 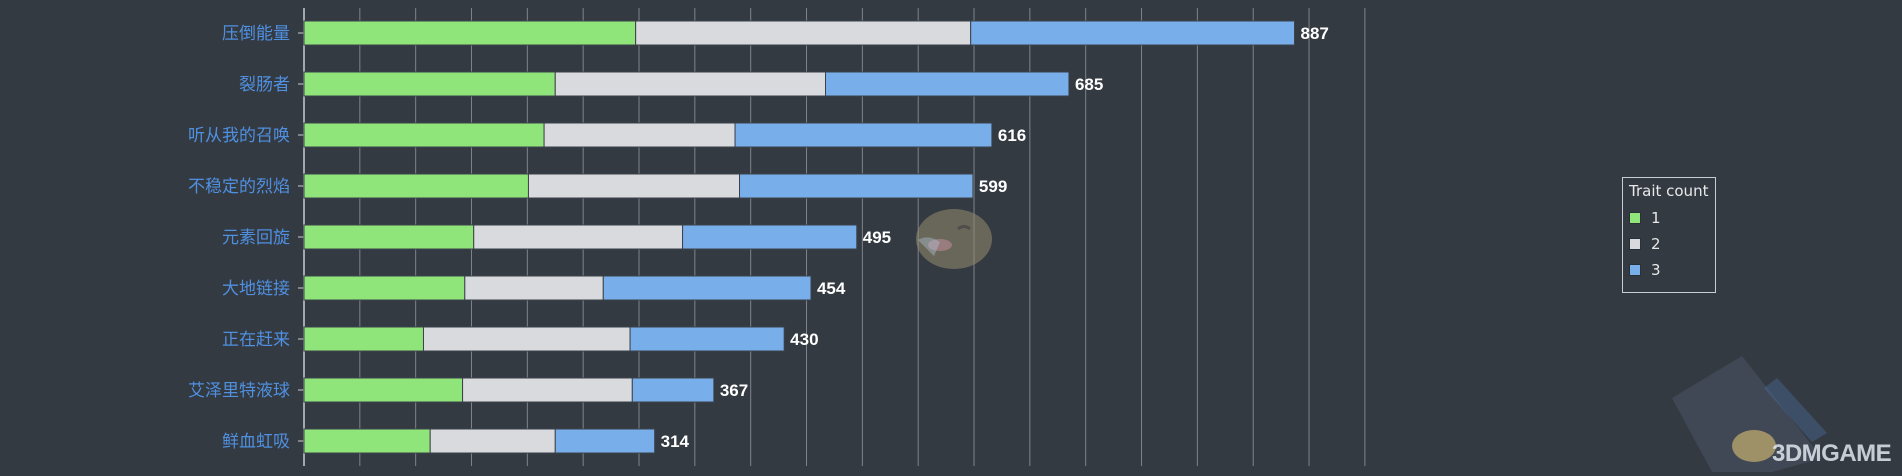 What do you see at coordinates (256, 34) in the screenshot?
I see `category-label: 压倒能量` at bounding box center [256, 34].